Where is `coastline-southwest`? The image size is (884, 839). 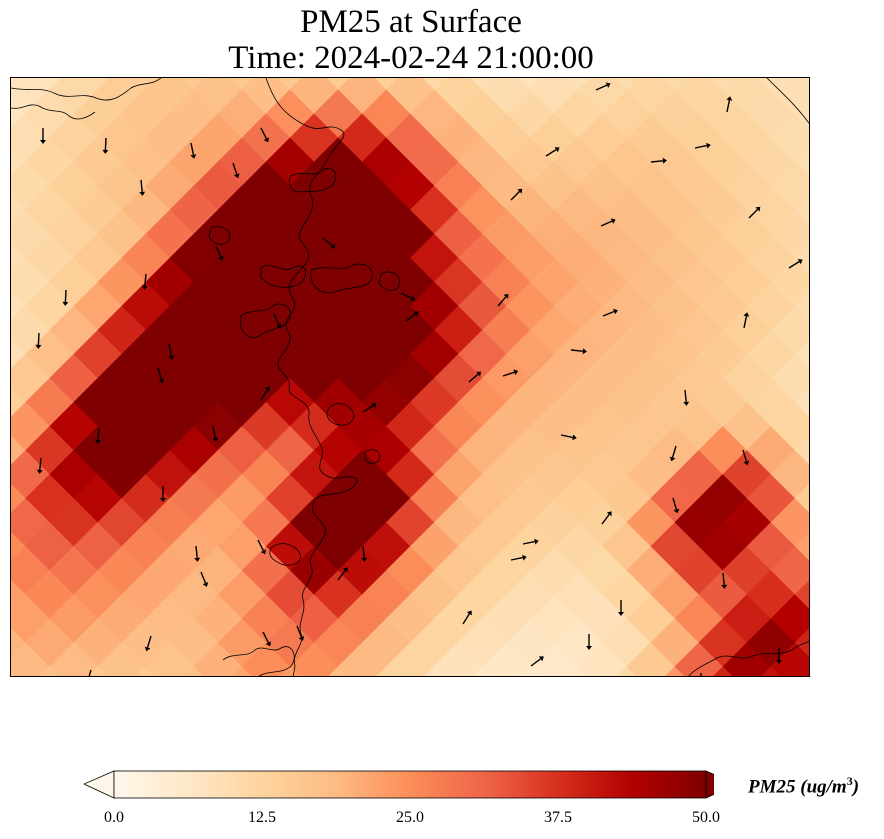
coastline-southwest is located at coordinates (258, 661).